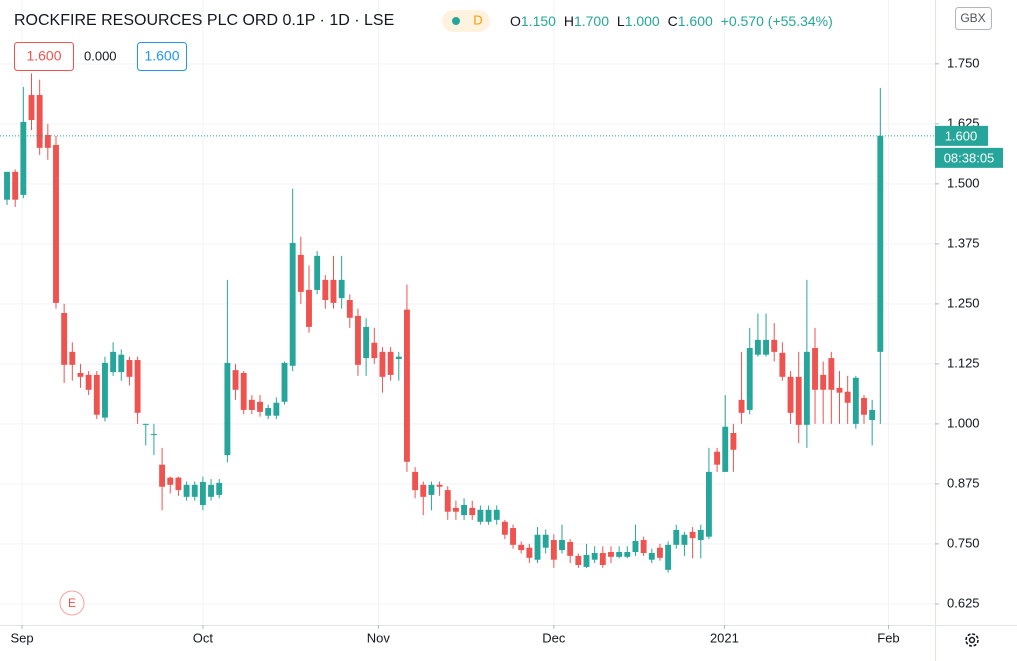 This screenshot has width=1017, height=661. What do you see at coordinates (161, 56) in the screenshot?
I see `indicator-value: 1.600` at bounding box center [161, 56].